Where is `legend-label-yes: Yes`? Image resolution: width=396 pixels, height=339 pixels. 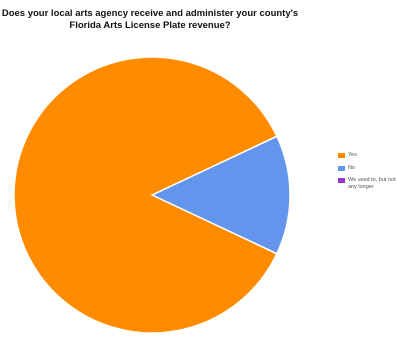
legend-label-yes: Yes is located at coordinates (352, 155).